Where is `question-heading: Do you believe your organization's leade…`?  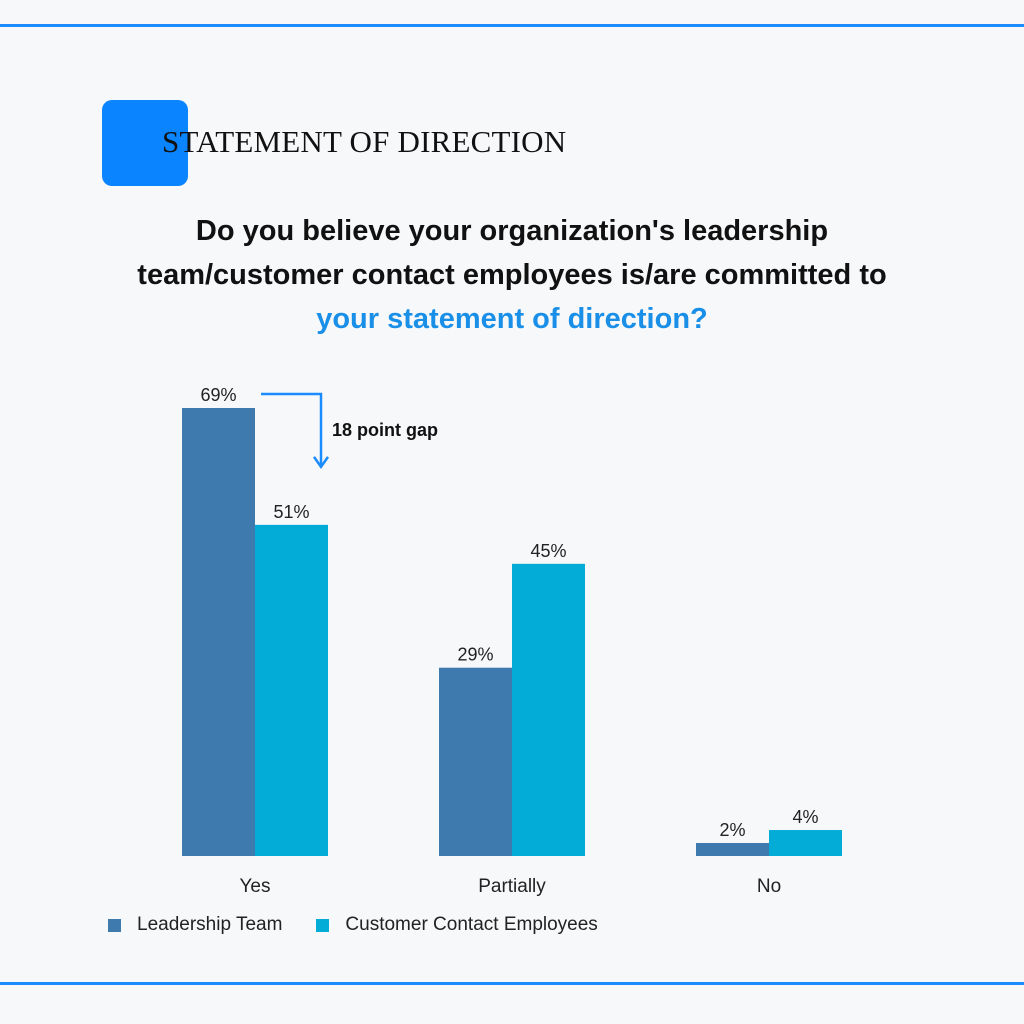 question-heading: Do you believe your organization's leade… is located at coordinates (512, 275).